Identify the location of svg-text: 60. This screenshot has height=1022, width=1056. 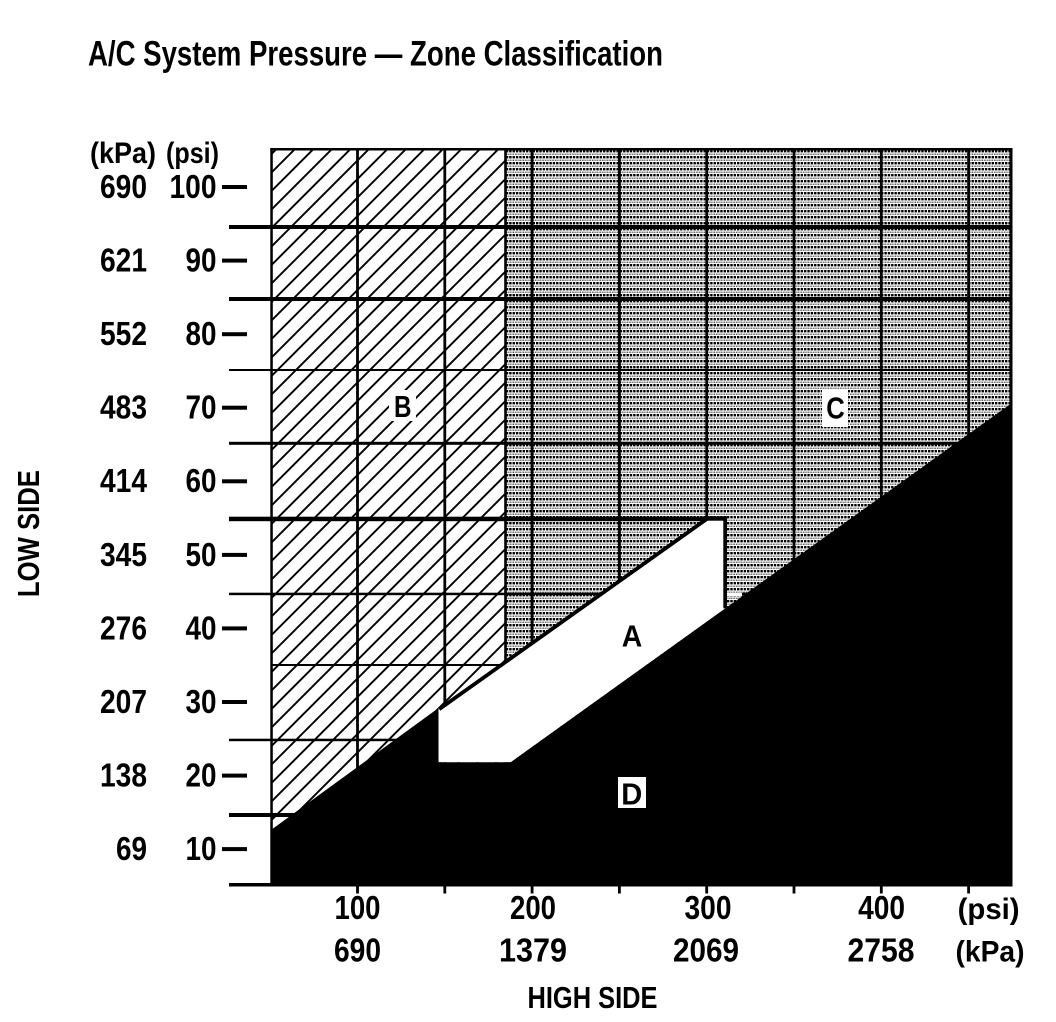
(201, 480).